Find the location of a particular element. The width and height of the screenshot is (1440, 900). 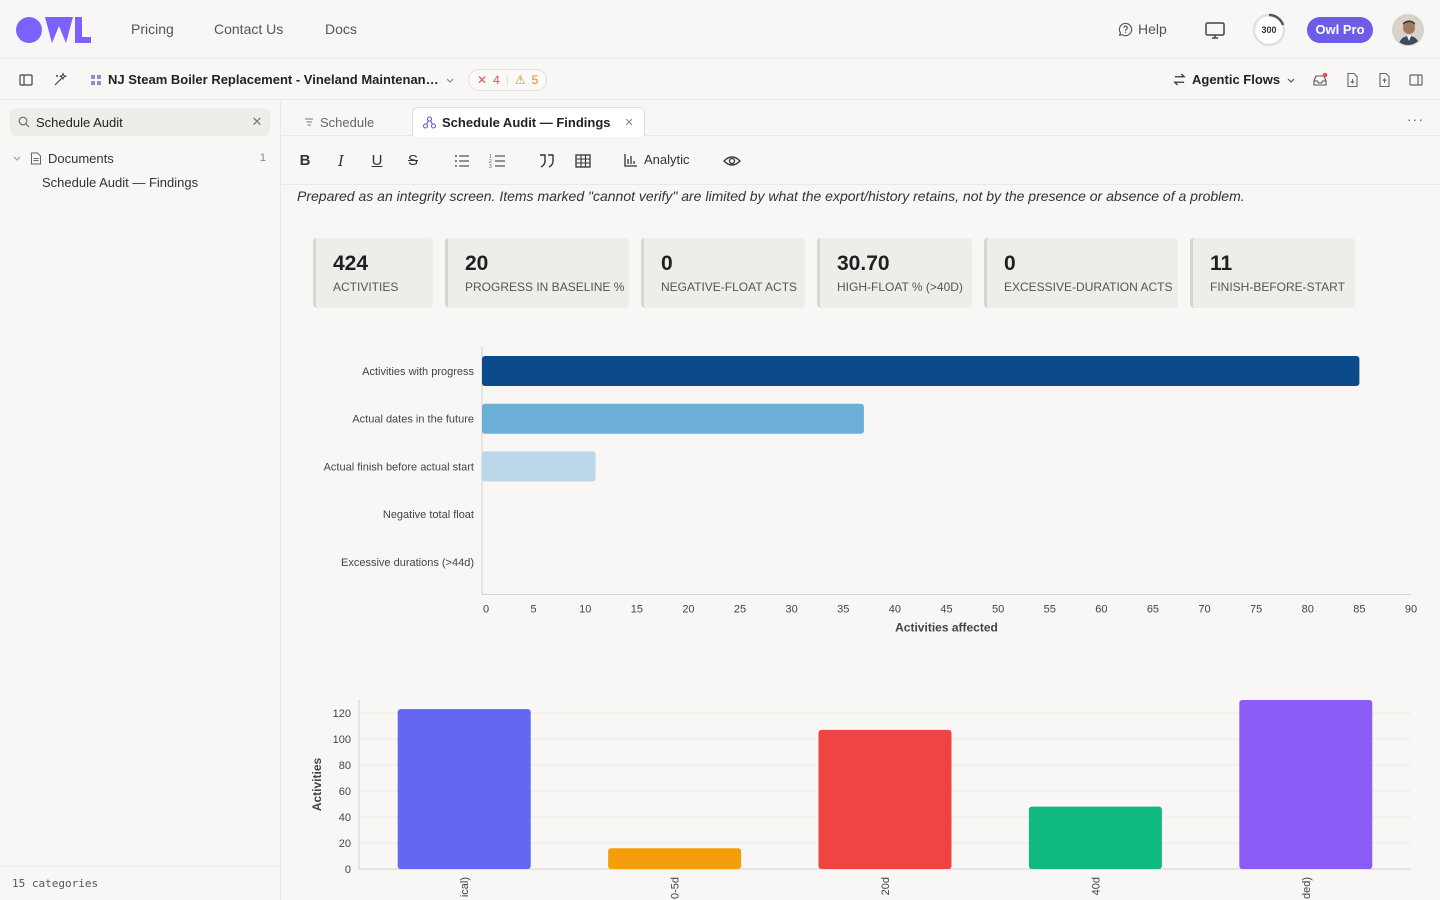

tick-label: 55 is located at coordinates (1050, 610).